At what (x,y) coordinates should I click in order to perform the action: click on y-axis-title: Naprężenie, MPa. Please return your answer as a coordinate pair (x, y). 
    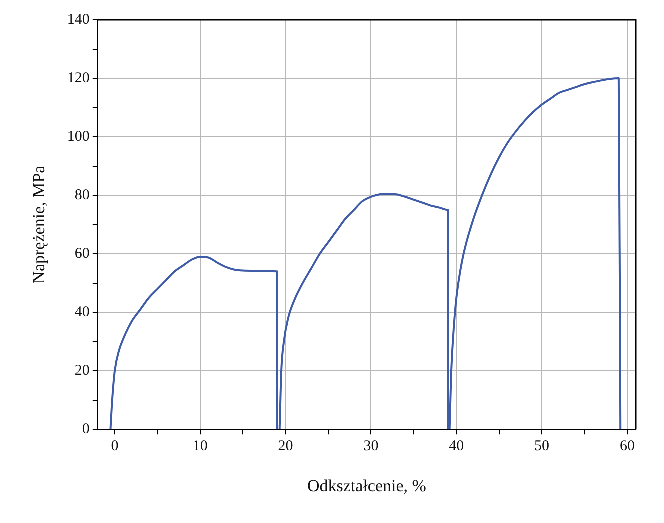
    Looking at the image, I should click on (39, 224).